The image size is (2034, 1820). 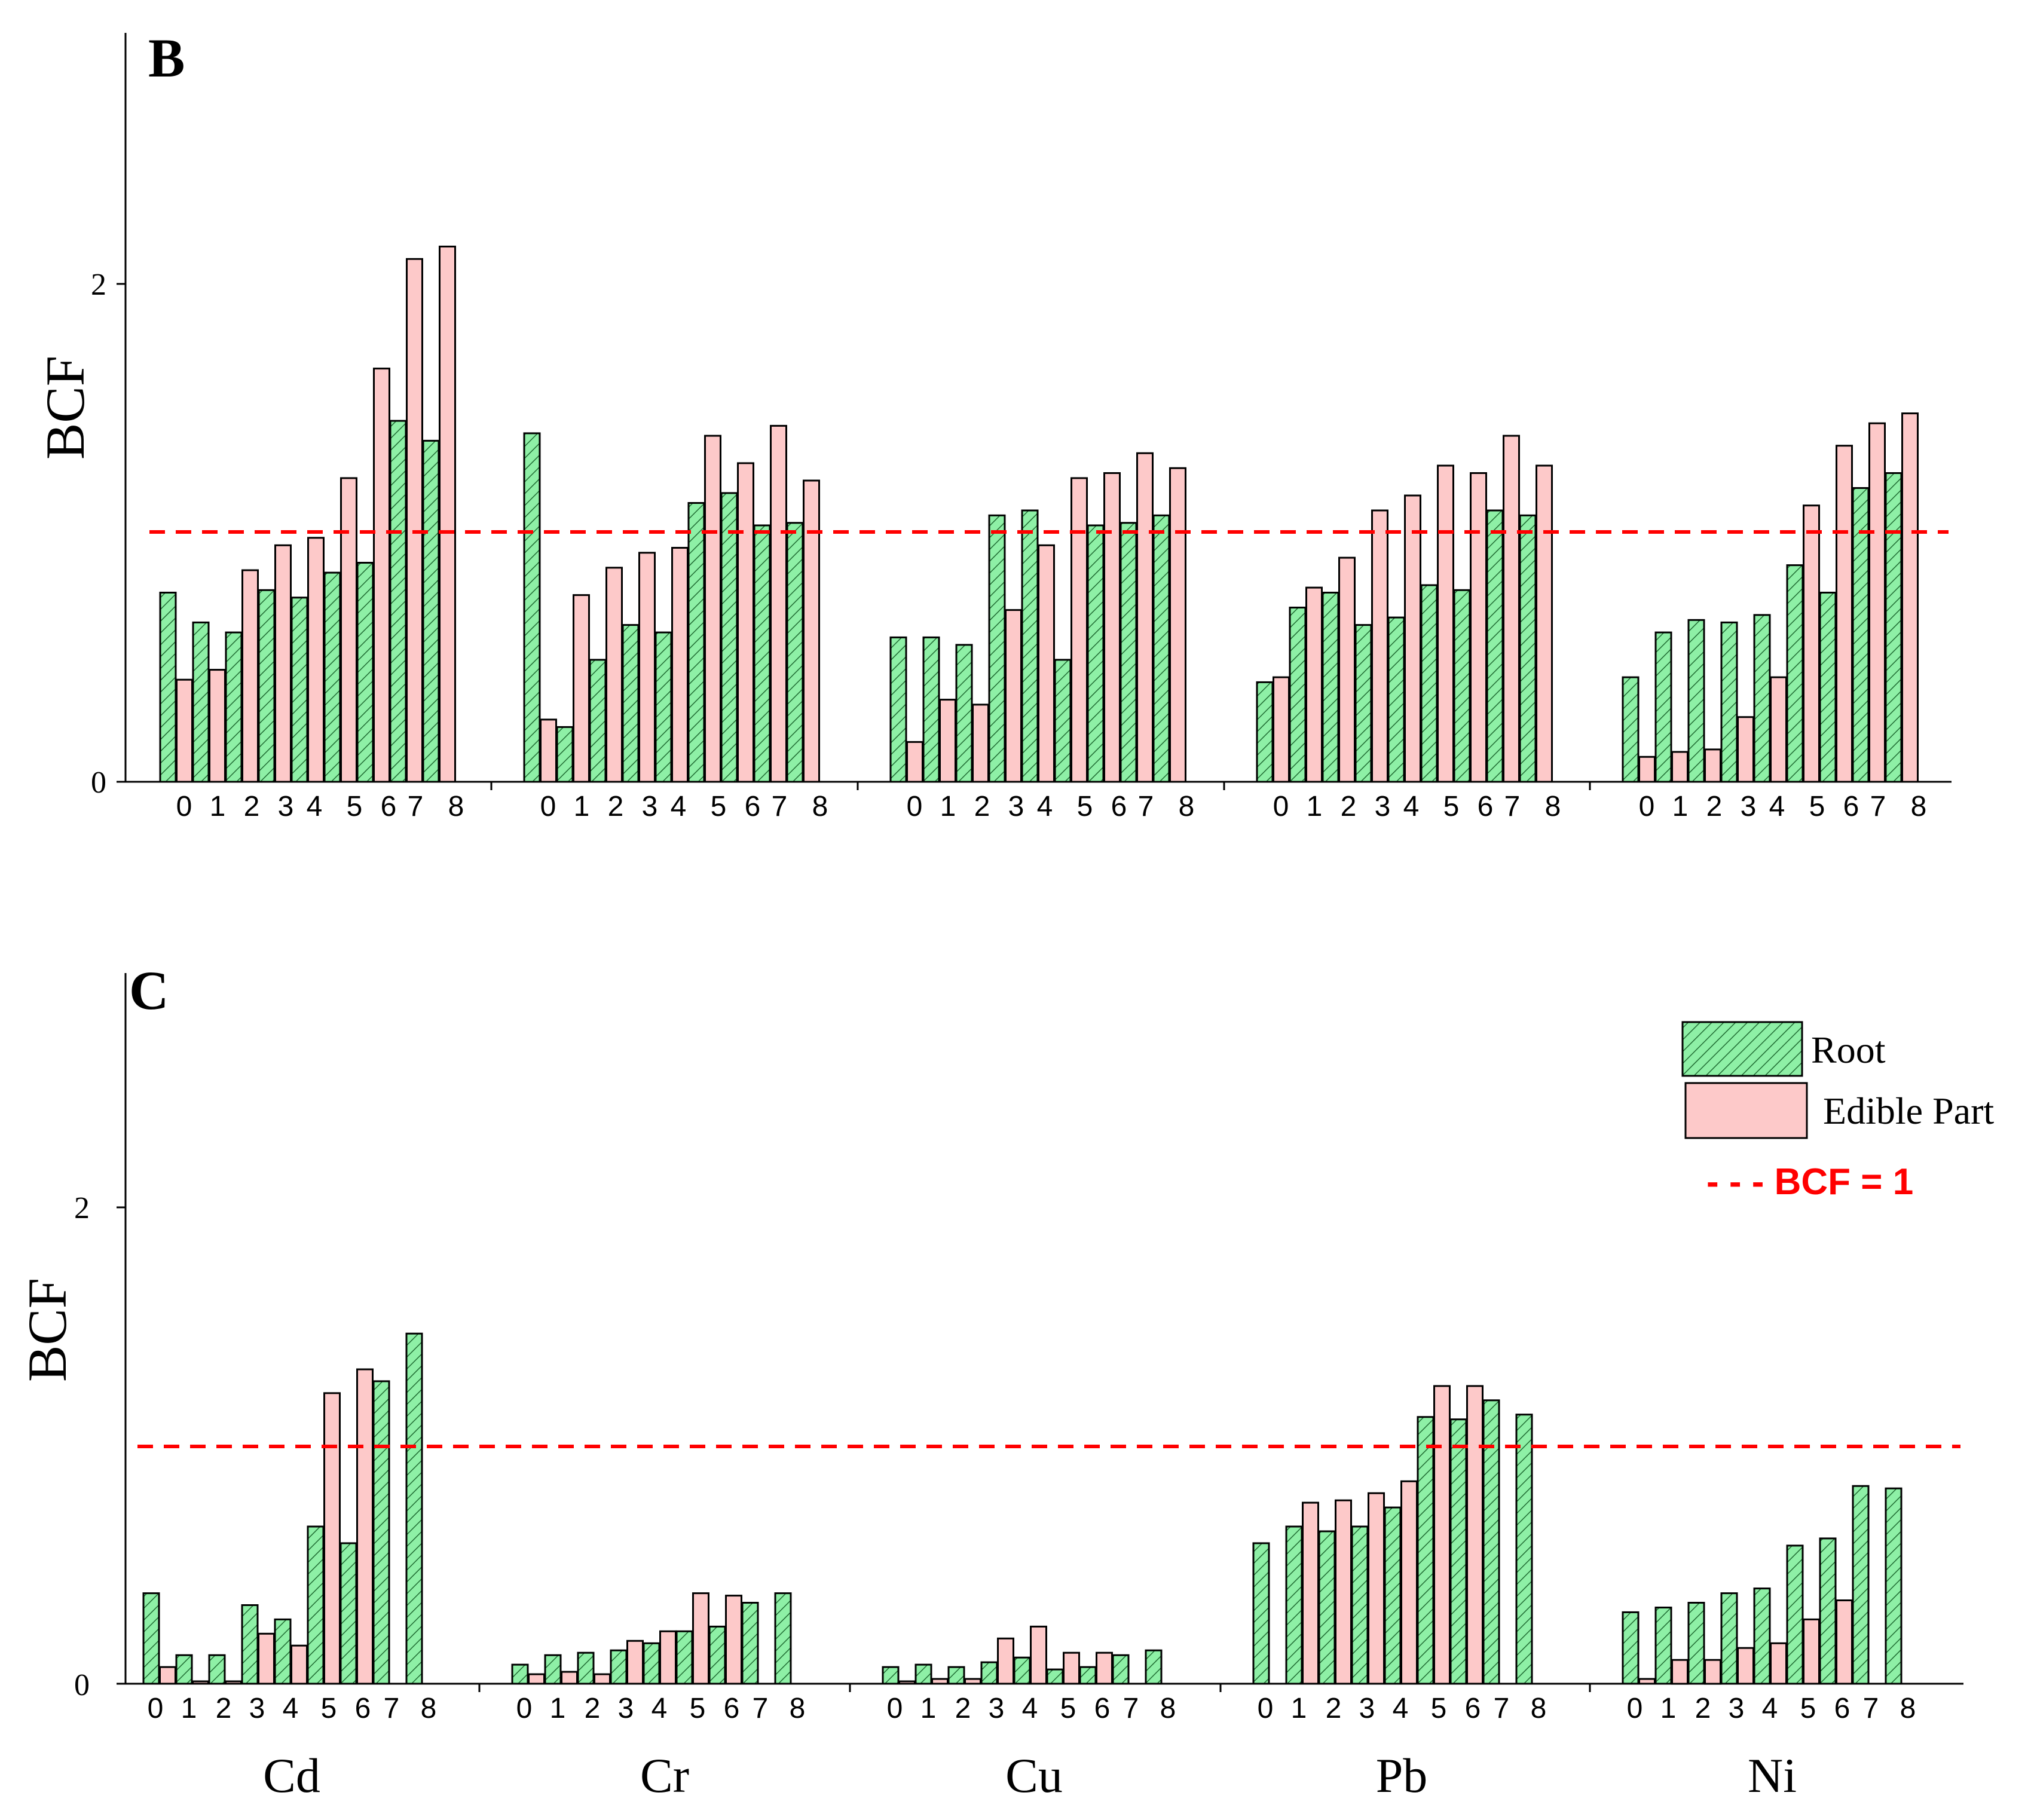 What do you see at coordinates (1635, 1709) in the screenshot?
I see `panel-c-ni-xtick-0: 0` at bounding box center [1635, 1709].